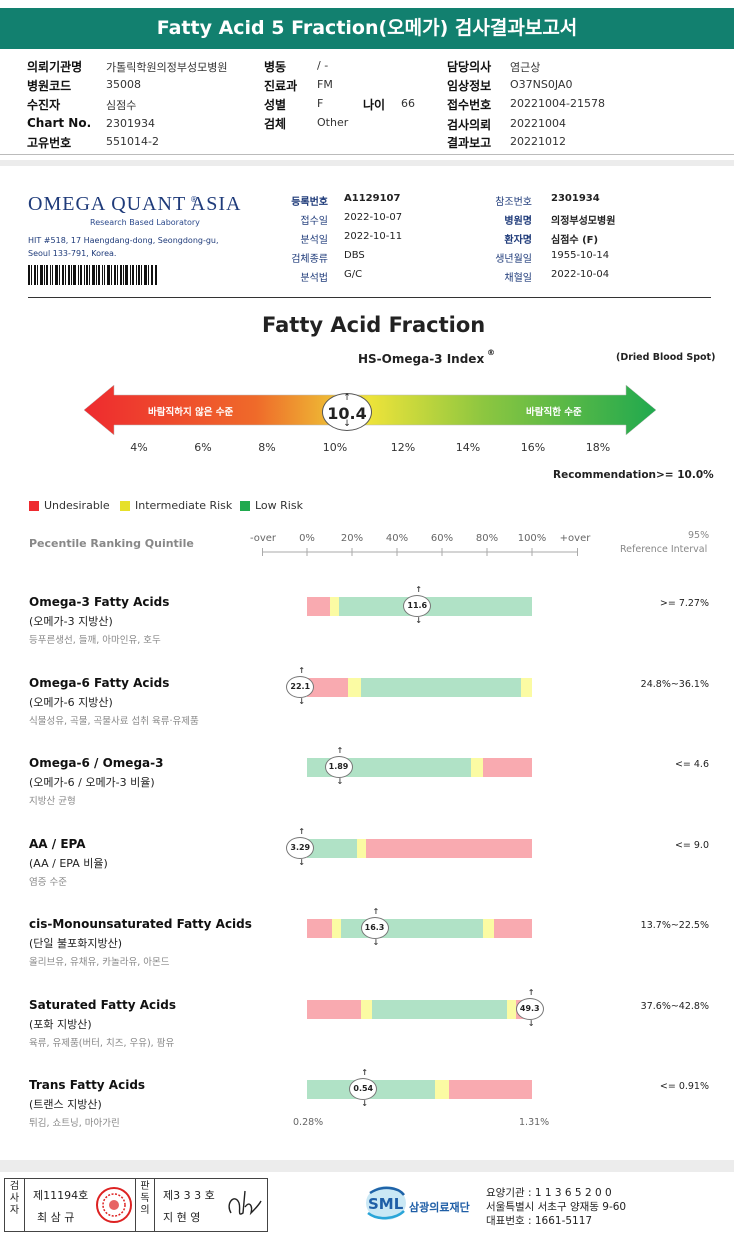  Describe the element at coordinates (420, 552) in the screenshot. I see `scale-axis` at that location.